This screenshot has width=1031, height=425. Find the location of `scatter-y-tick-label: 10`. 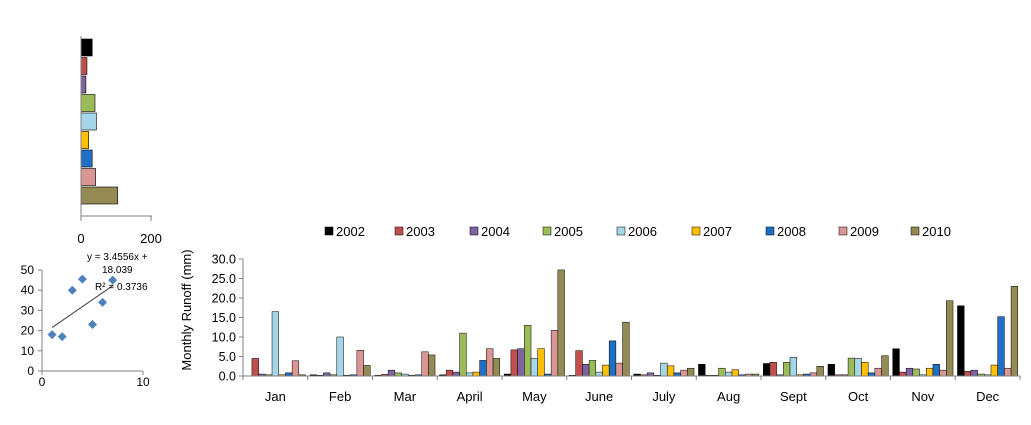

scatter-y-tick-label: 10 is located at coordinates (28, 351).